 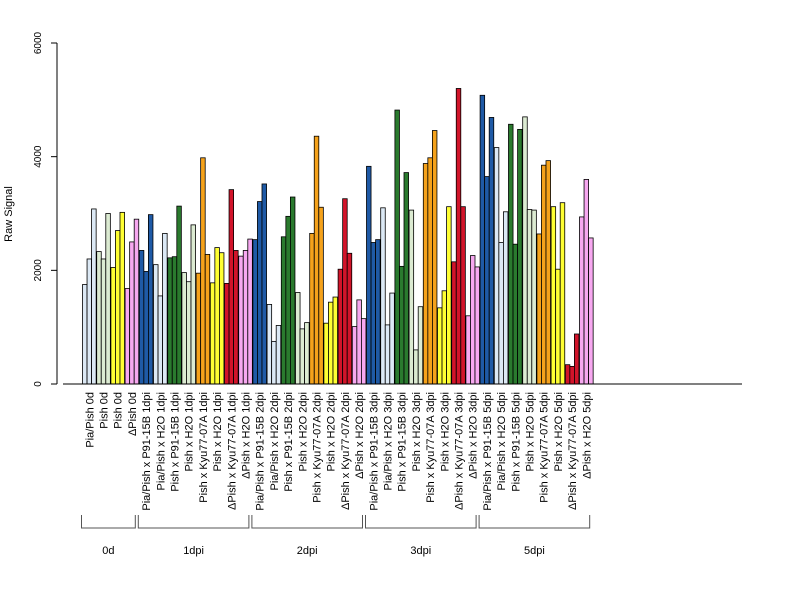 I want to click on category-label: Pish 0d, so click(x=105, y=410).